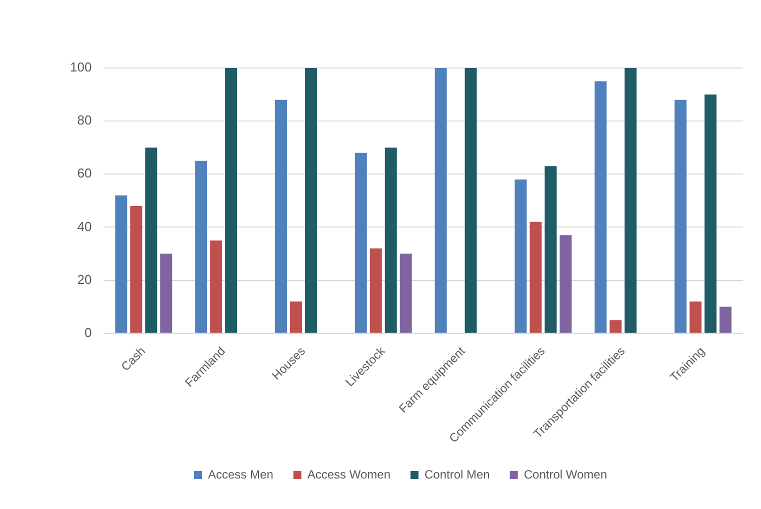  What do you see at coordinates (566, 474) in the screenshot?
I see `legend-label: Control Women` at bounding box center [566, 474].